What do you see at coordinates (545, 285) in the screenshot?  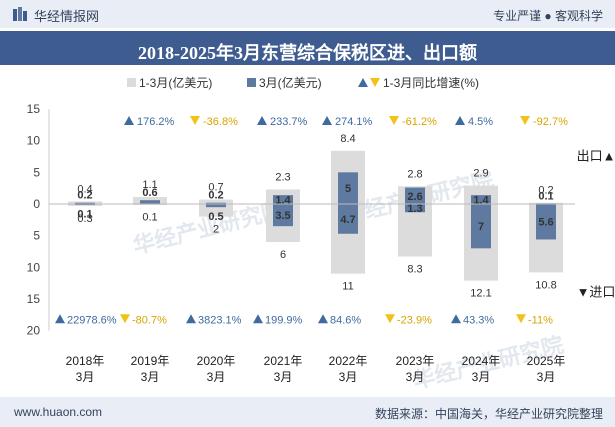 I see `label-cumulative-import: 10.8` at bounding box center [545, 285].